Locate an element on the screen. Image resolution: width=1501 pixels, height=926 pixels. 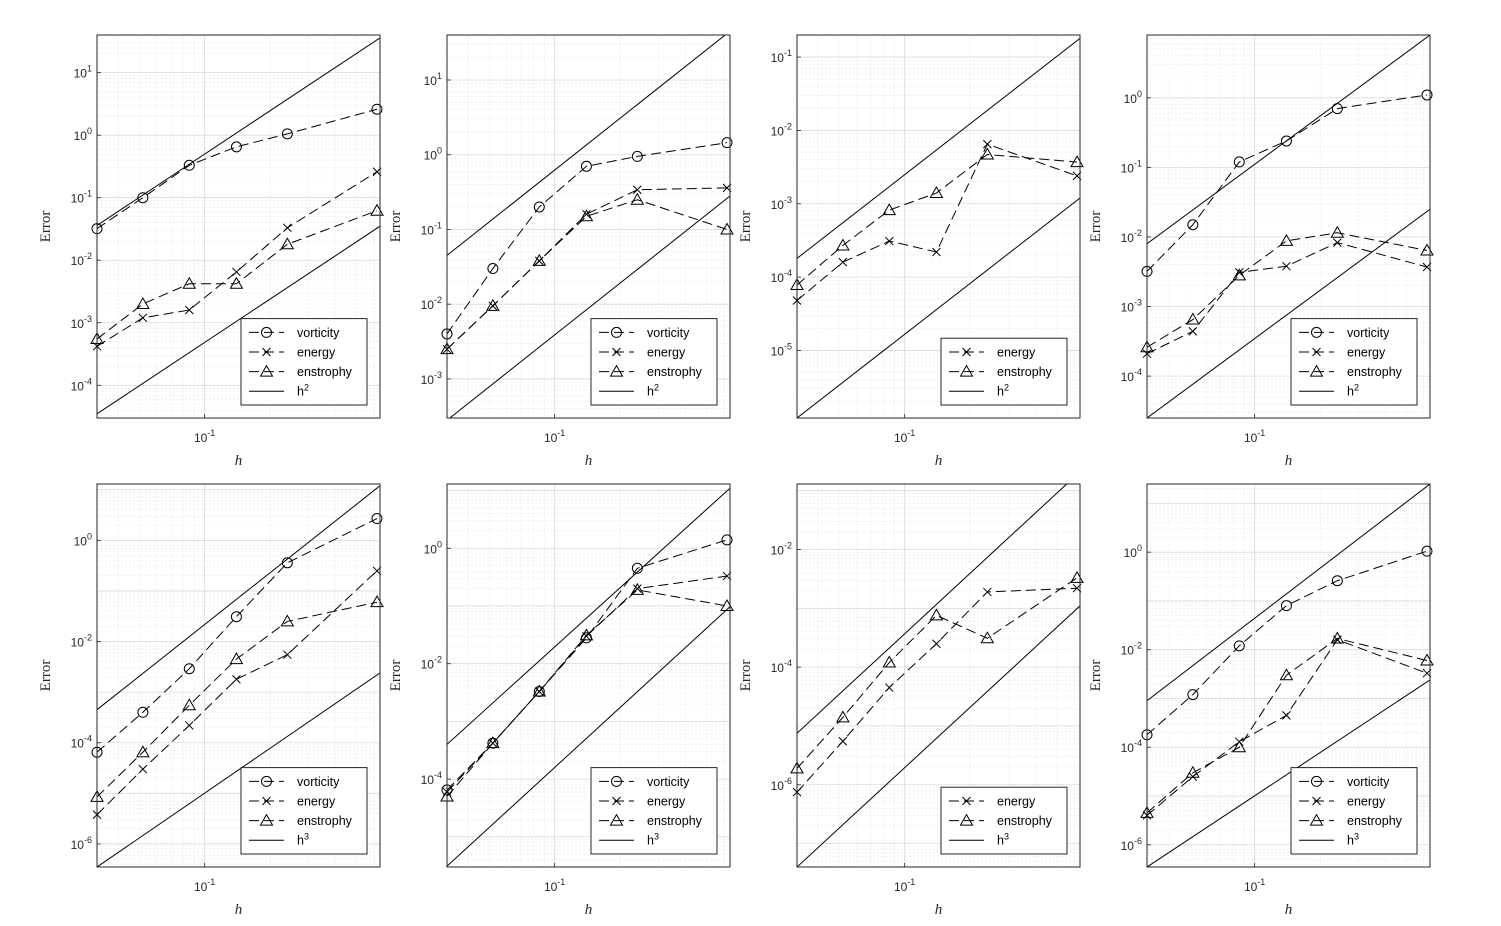
y-tick-label: 10⁻⁵ is located at coordinates (781, 349).